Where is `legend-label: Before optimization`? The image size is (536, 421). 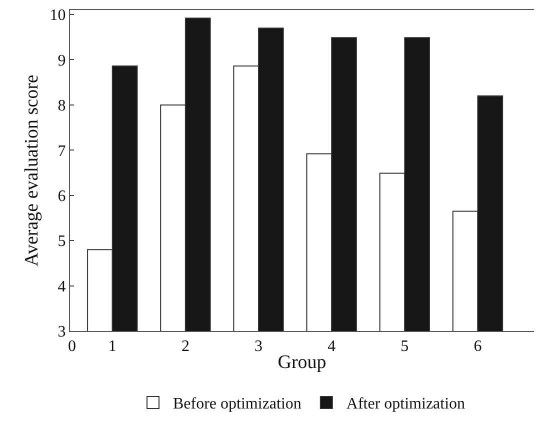 legend-label: Before optimization is located at coordinates (237, 404).